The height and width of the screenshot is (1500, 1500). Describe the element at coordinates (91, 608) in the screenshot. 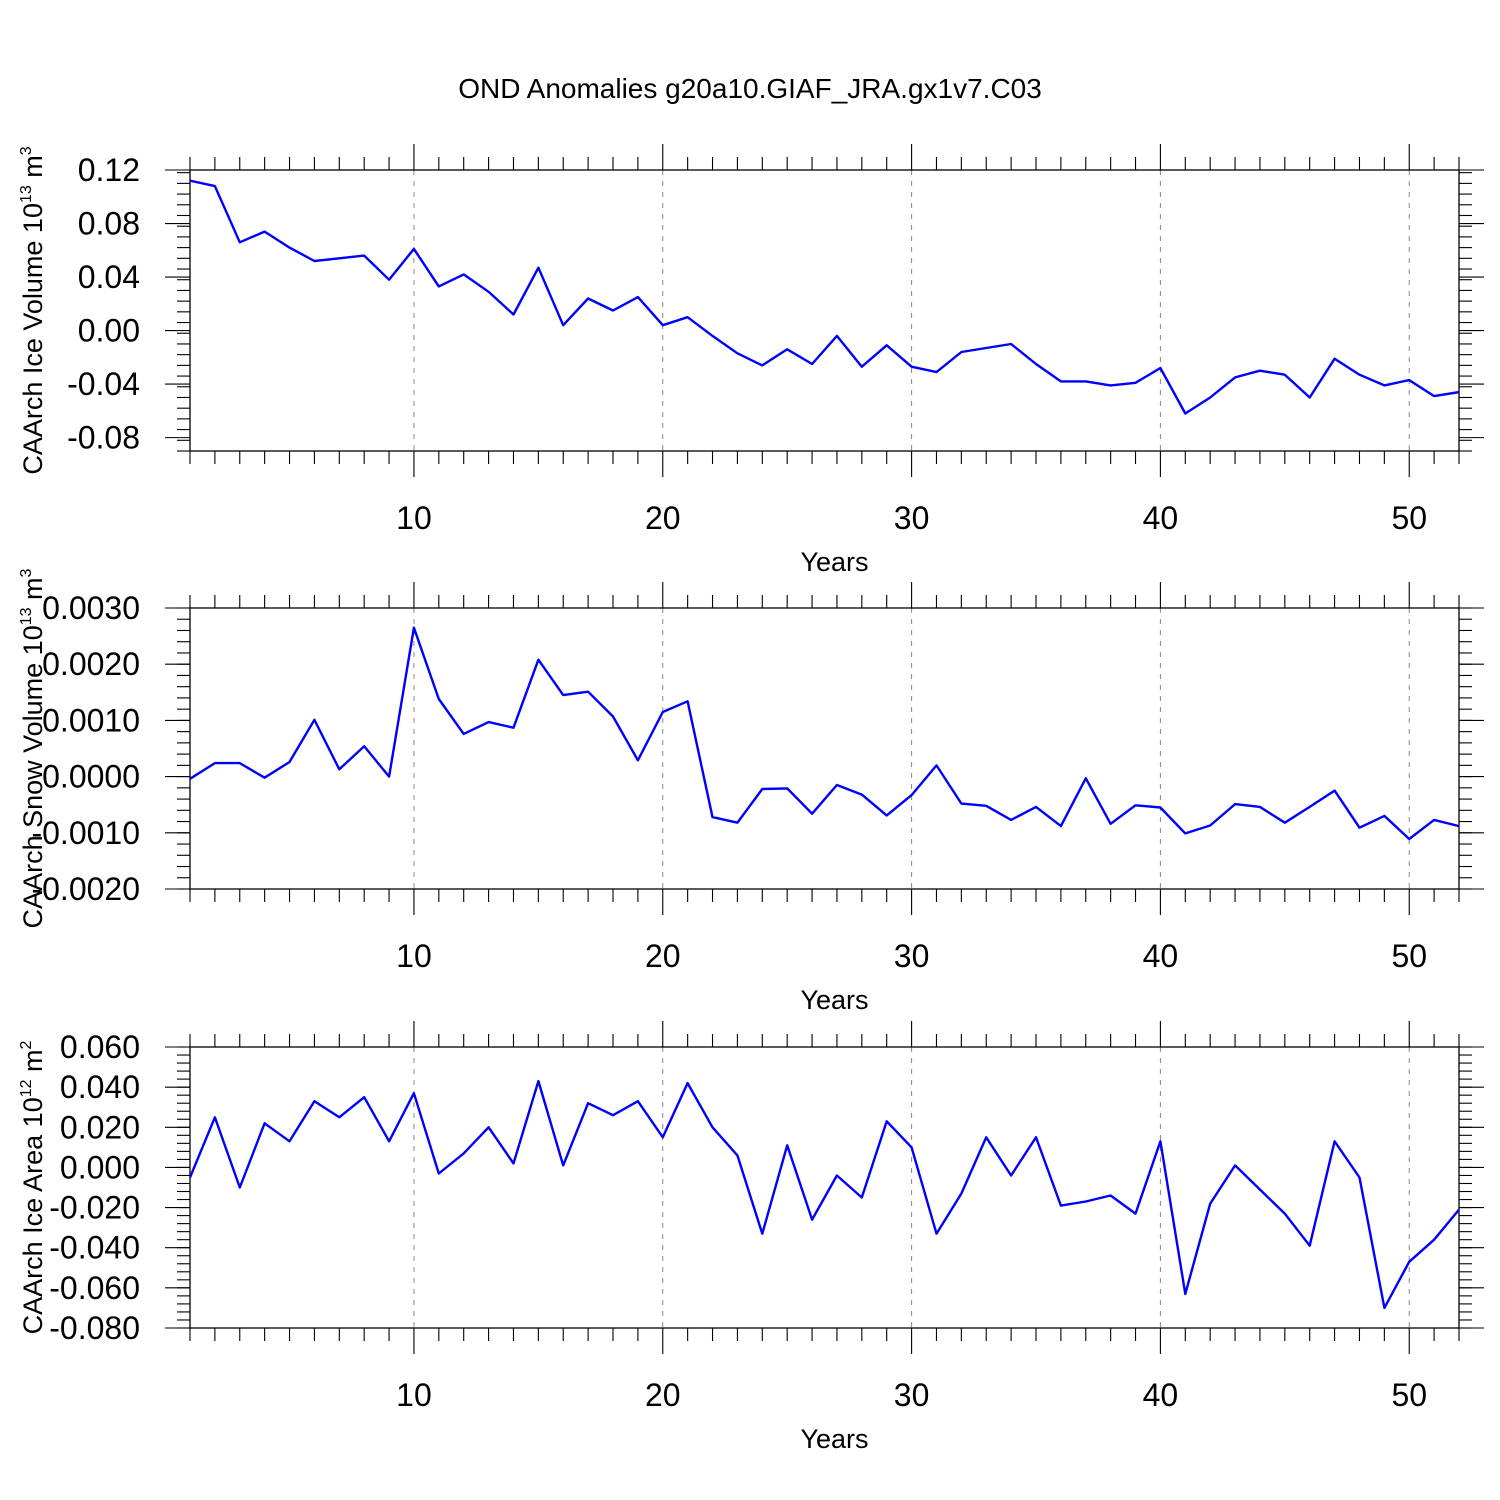

I see `y-tick-label: 0.0030` at that location.